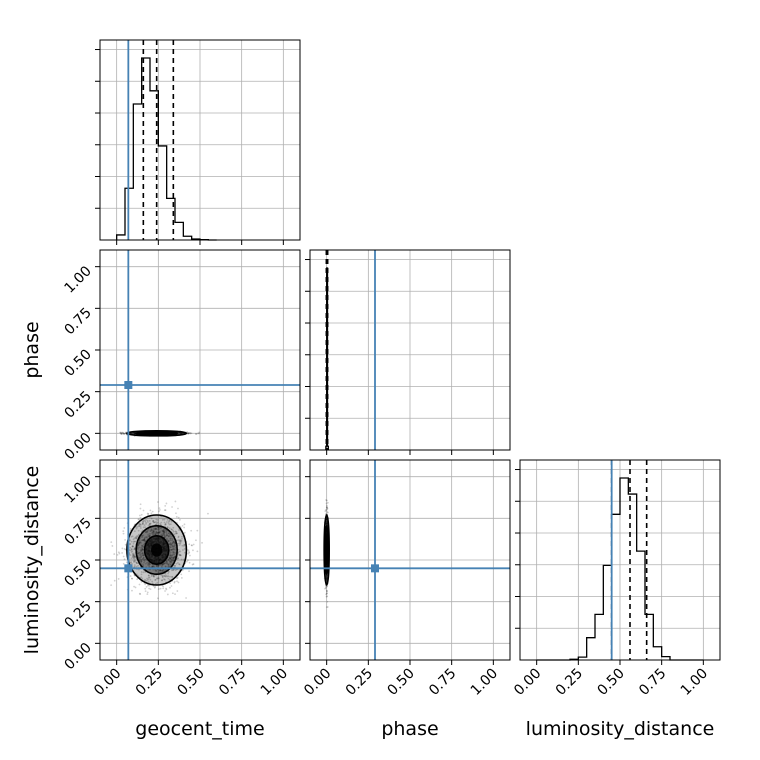 The width and height of the screenshot is (760, 760). I want to click on scatter-points, so click(150, 434).